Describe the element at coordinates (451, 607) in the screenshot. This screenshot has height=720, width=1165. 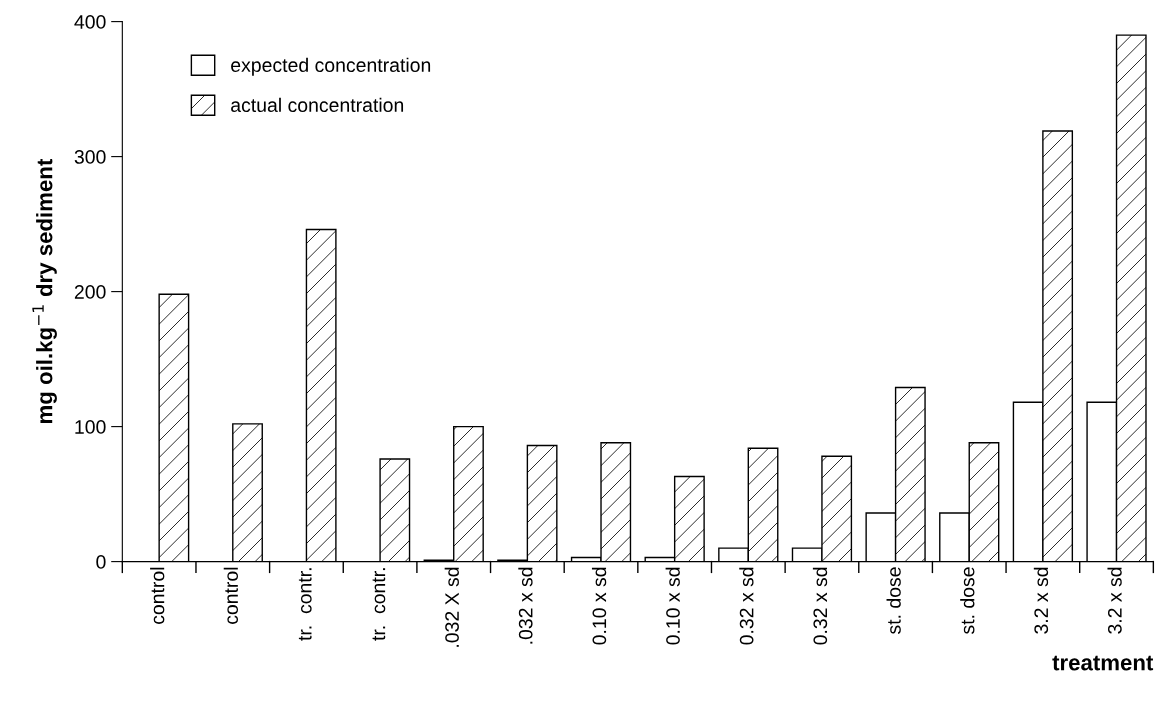
I see `x-tick-label: .032 X sd` at that location.